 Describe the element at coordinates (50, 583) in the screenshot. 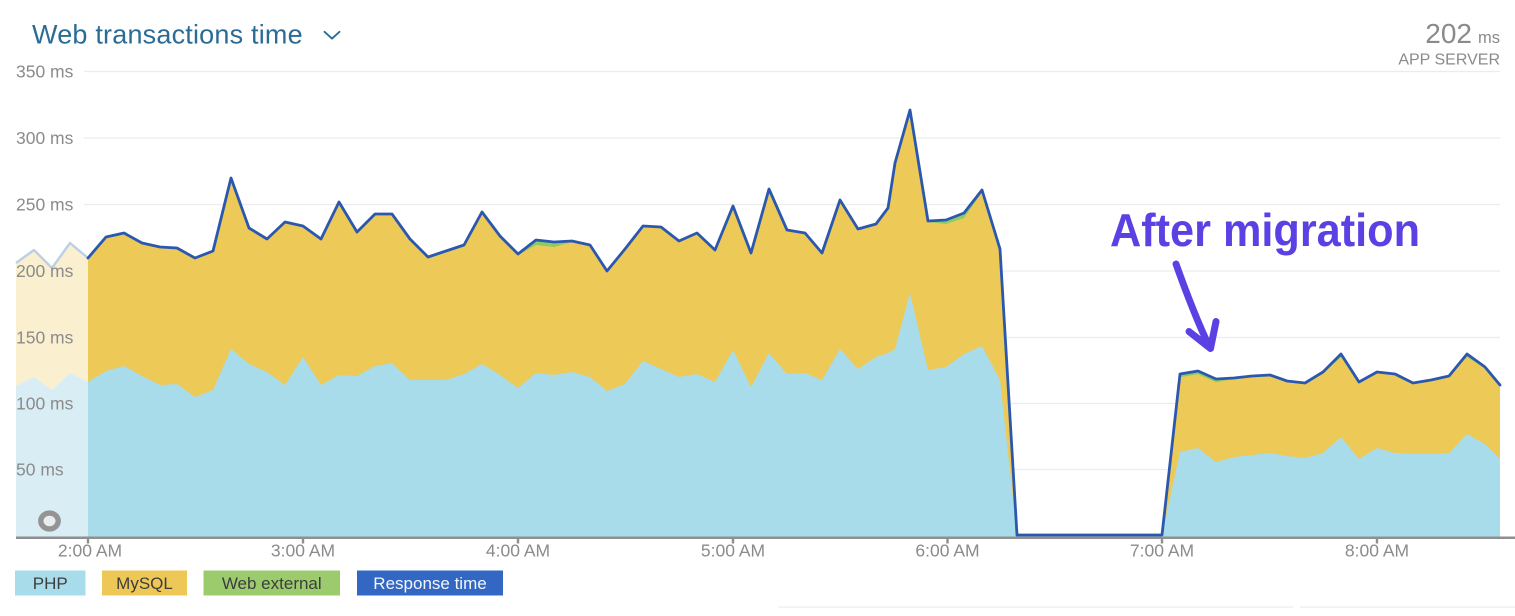

I see `svg-text: PHP` at that location.